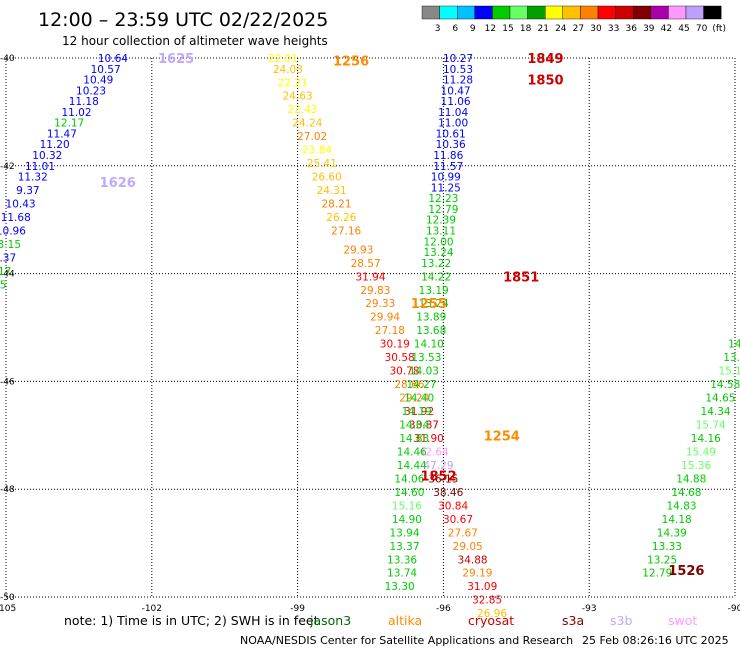  I want to click on scale-label: 27, so click(578, 29).